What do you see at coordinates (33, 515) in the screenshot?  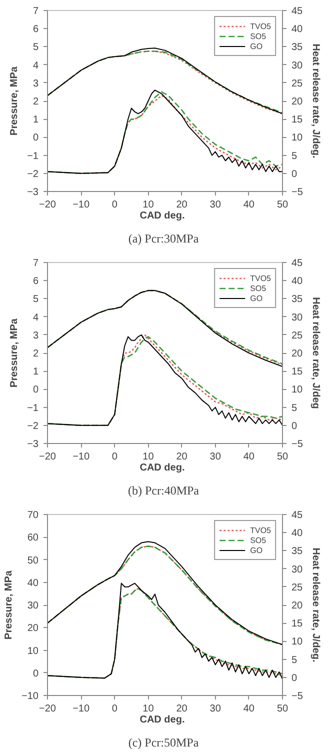 I see `y-tick-label: 70` at bounding box center [33, 515].